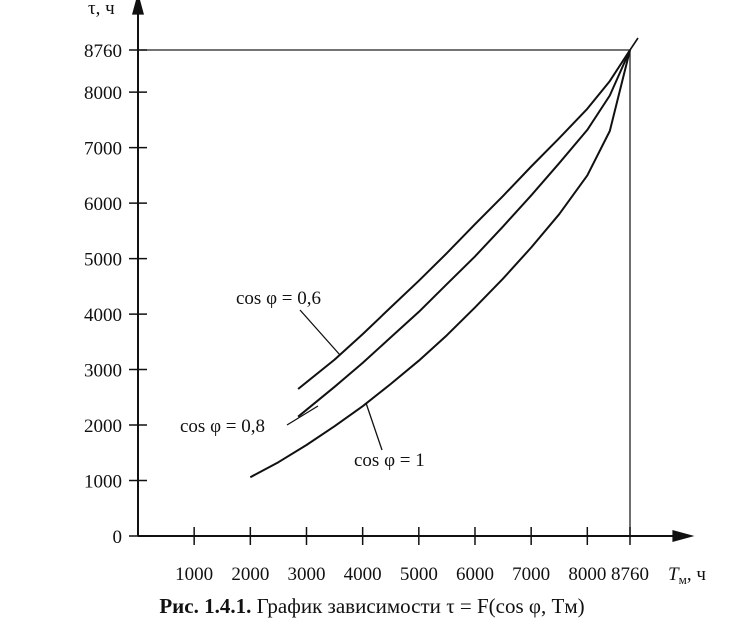  I want to click on x-axis-label-symbol: T, so click(674, 574).